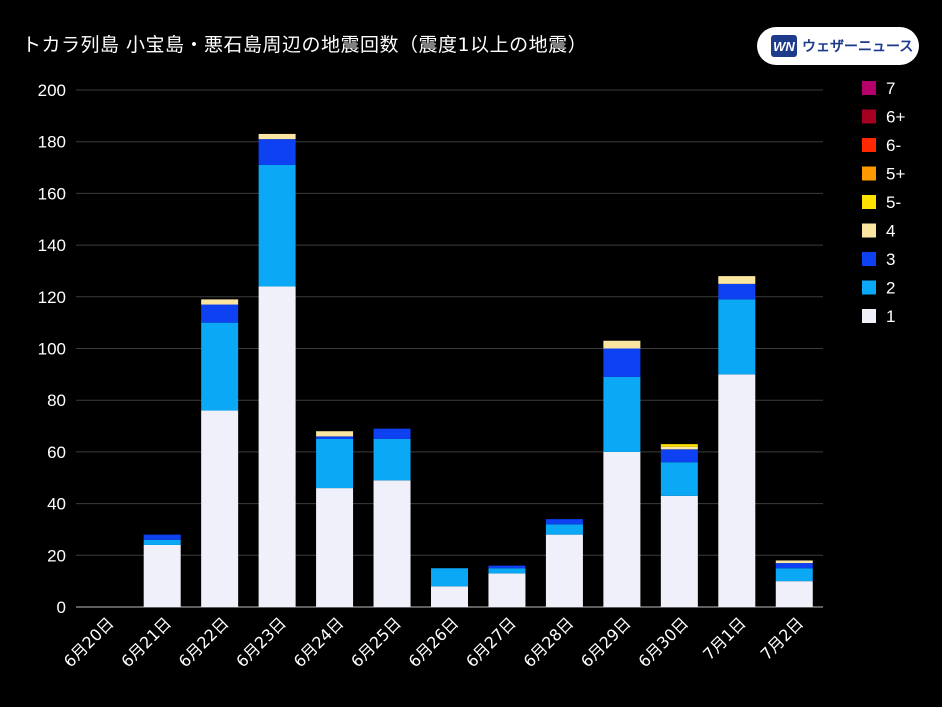  I want to click on x-tick-label: 6月22日, so click(204, 642).